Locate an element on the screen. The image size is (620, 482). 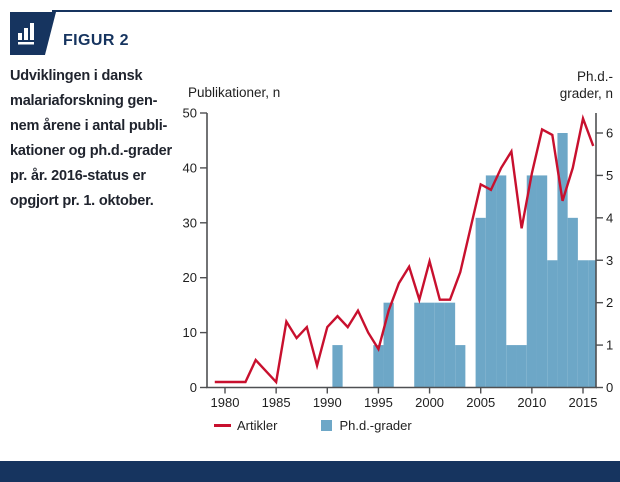
bar-phd-2009 is located at coordinates (521, 366).